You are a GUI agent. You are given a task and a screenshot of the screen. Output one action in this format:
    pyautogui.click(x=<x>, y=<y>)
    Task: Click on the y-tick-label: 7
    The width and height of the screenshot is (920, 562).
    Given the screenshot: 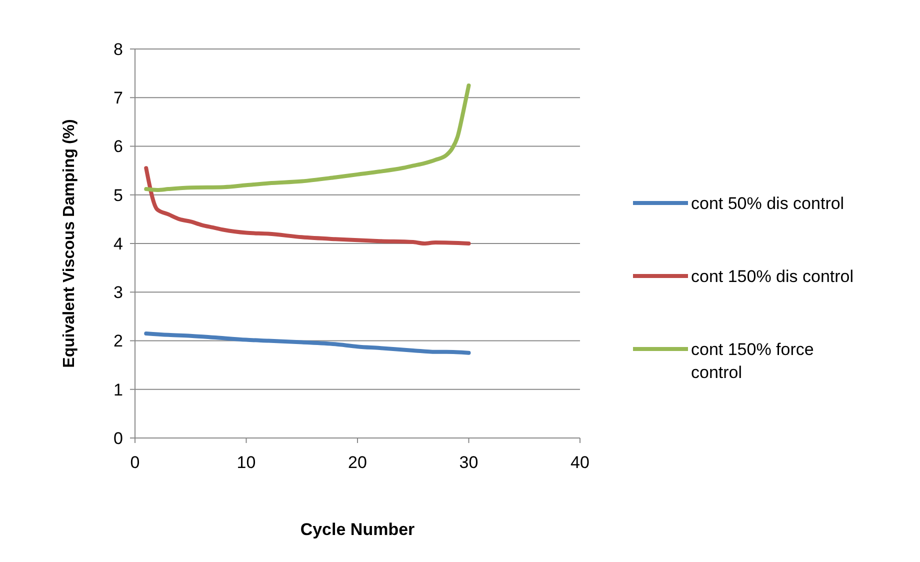 What is the action you would take?
    pyautogui.click(x=118, y=98)
    